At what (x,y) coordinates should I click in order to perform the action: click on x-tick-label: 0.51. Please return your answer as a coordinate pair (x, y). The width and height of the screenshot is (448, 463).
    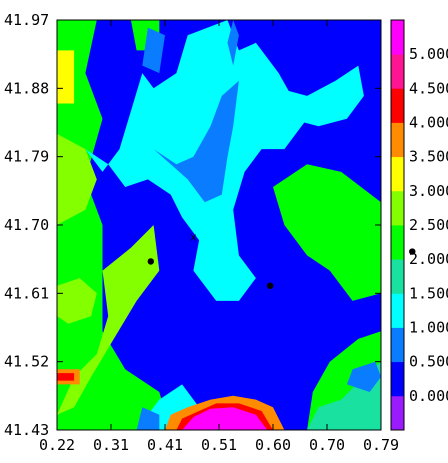
    Looking at the image, I should click on (219, 445).